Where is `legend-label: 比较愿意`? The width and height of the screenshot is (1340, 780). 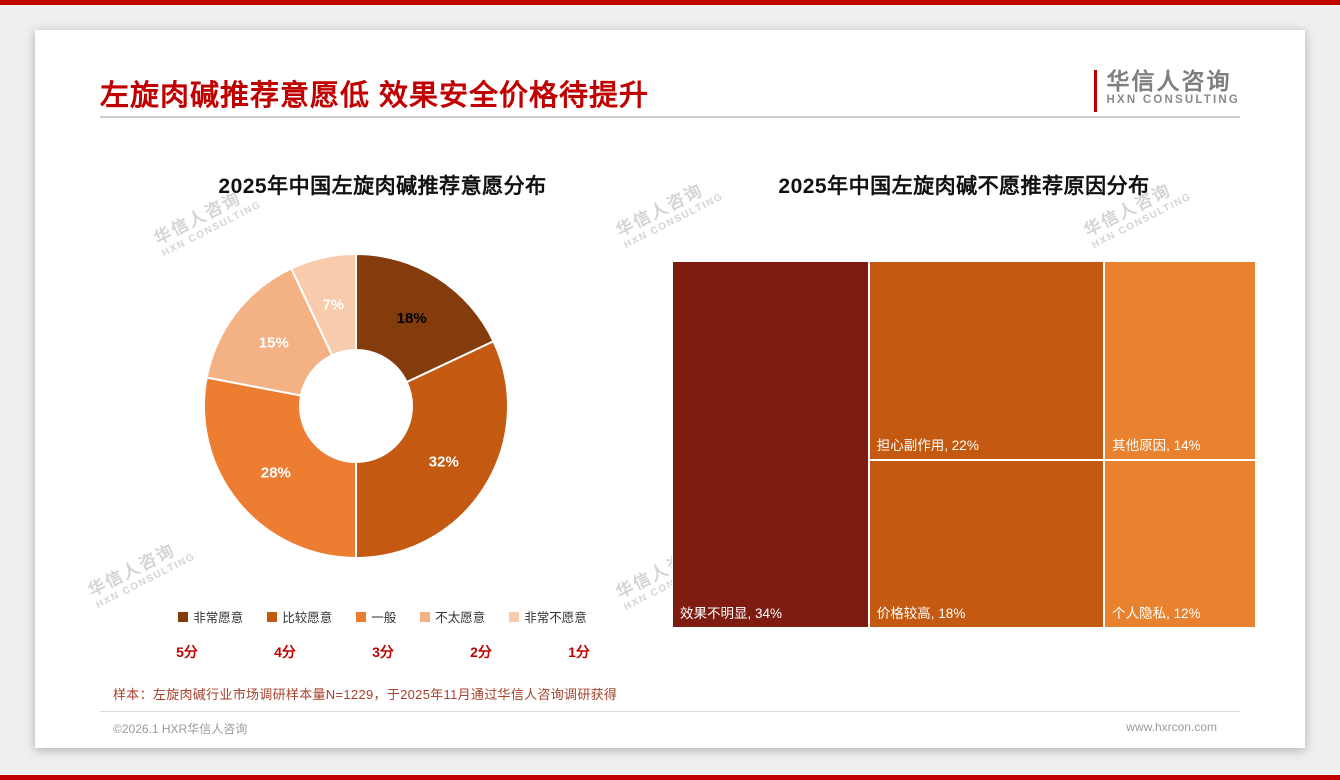 legend-label: 比较愿意 is located at coordinates (307, 618).